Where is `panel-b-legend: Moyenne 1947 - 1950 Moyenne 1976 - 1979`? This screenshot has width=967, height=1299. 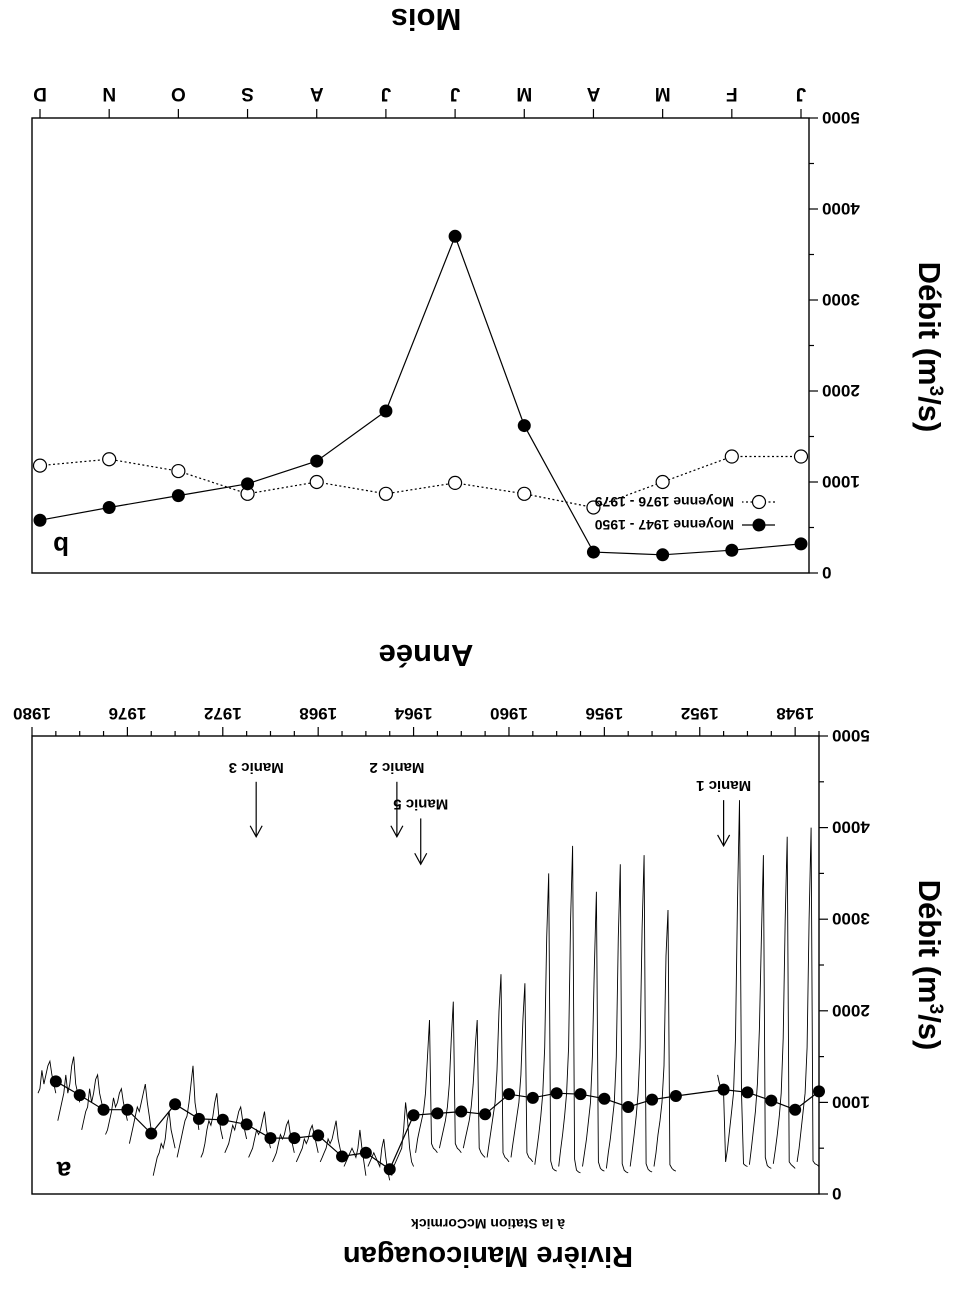
panel-b-legend: Moyenne 1947 - 1950 Moyenne 1976 - 1979 is located at coordinates (684, 513).